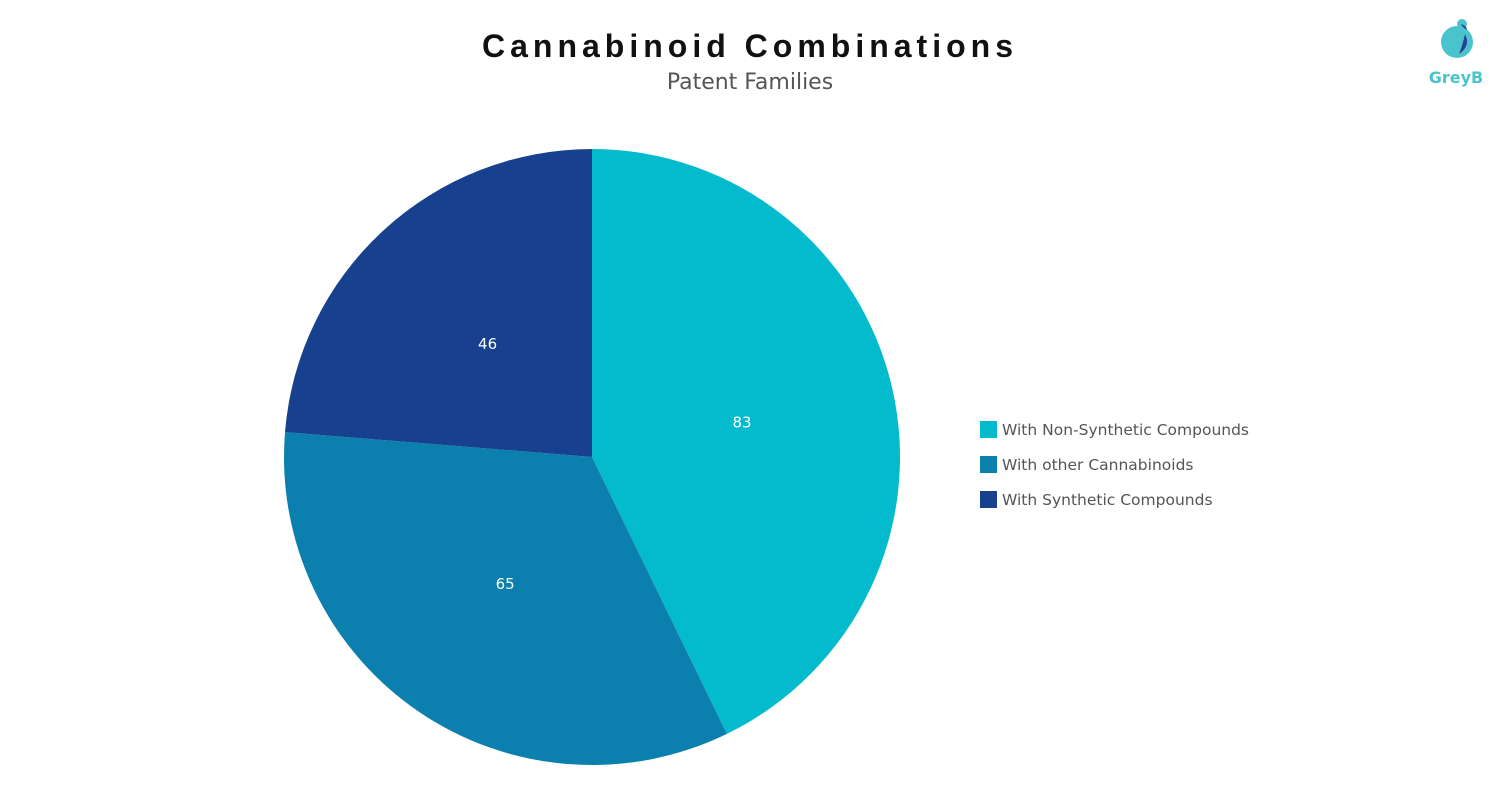 The height and width of the screenshot is (800, 1500). I want to click on pie-slice, so click(438, 303).